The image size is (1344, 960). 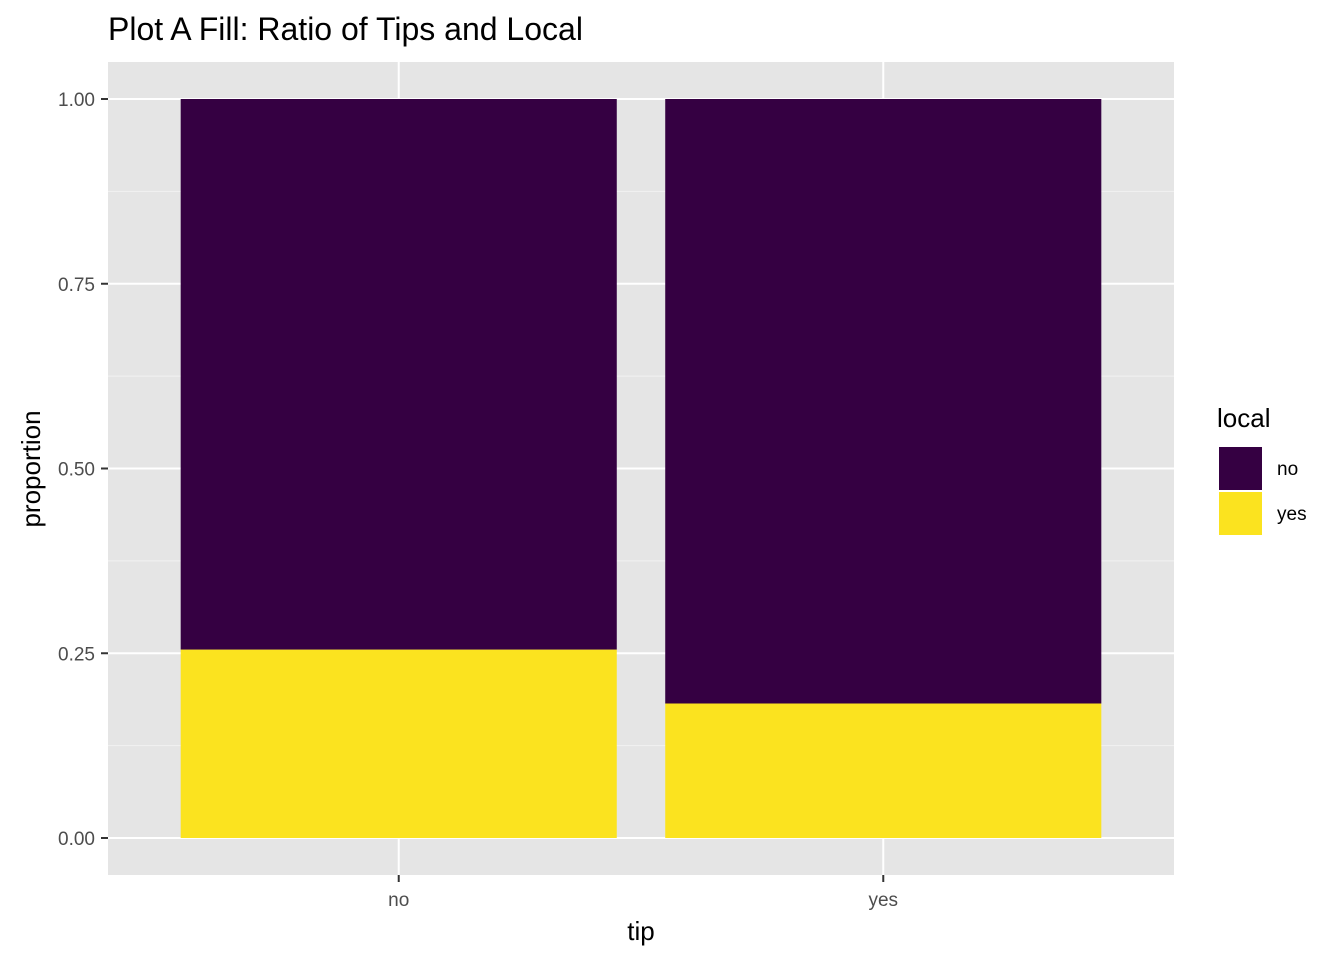 I want to click on legend-label-no: no, so click(x=1287, y=469).